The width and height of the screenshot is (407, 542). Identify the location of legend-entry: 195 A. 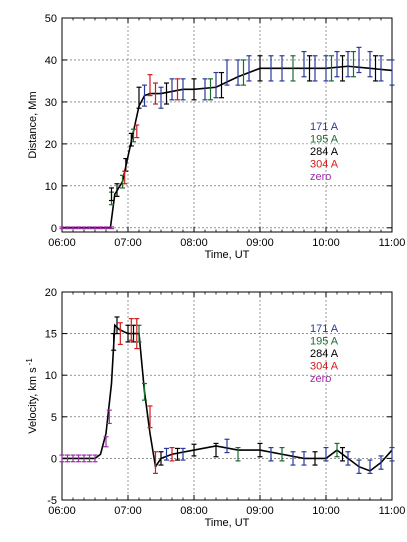
(324, 342).